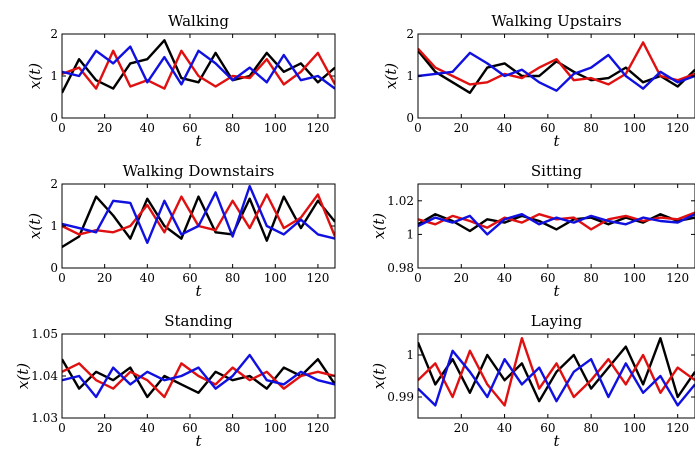 The width and height of the screenshot is (695, 451). Describe the element at coordinates (198, 321) in the screenshot. I see `panel-title: Standing` at that location.